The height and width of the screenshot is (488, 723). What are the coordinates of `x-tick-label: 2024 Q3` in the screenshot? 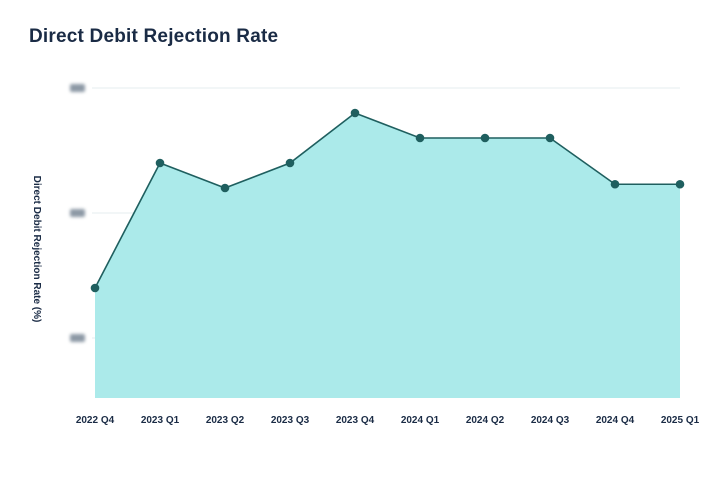 It's located at (550, 420).